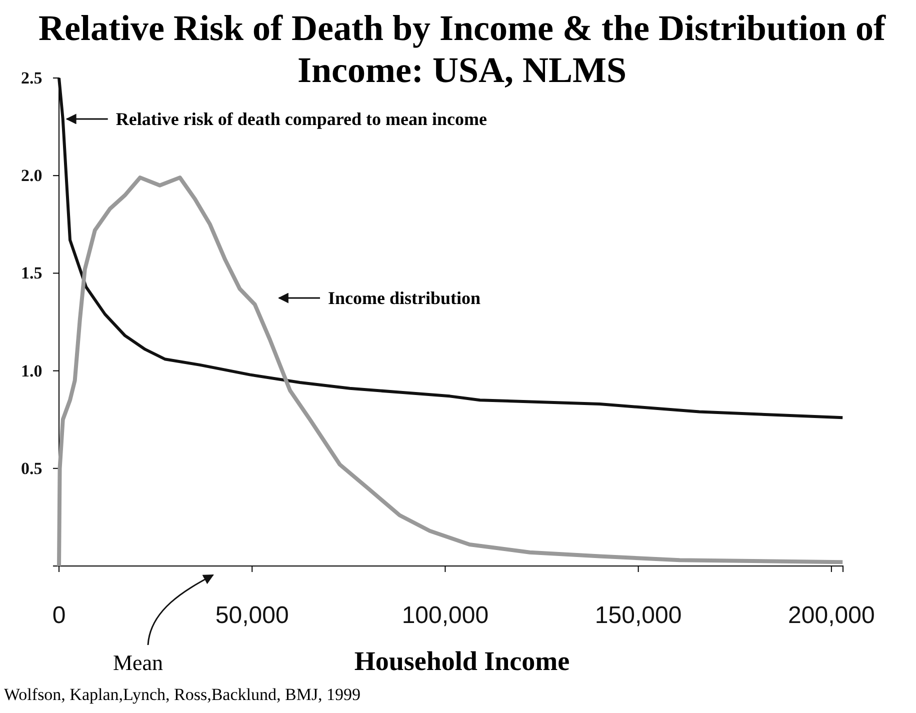 The image size is (916, 713). I want to click on annotation: Relative risk of death compared to mean income, so click(301, 118).